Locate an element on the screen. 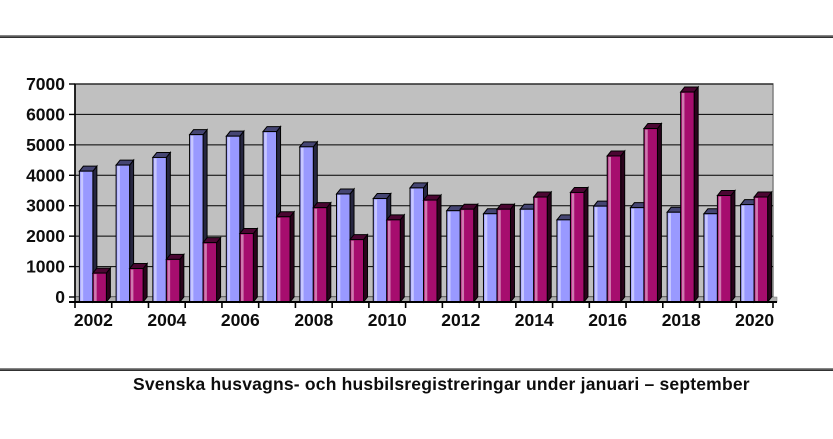 This screenshot has width=833, height=439. caption-divider-rule is located at coordinates (416, 369).